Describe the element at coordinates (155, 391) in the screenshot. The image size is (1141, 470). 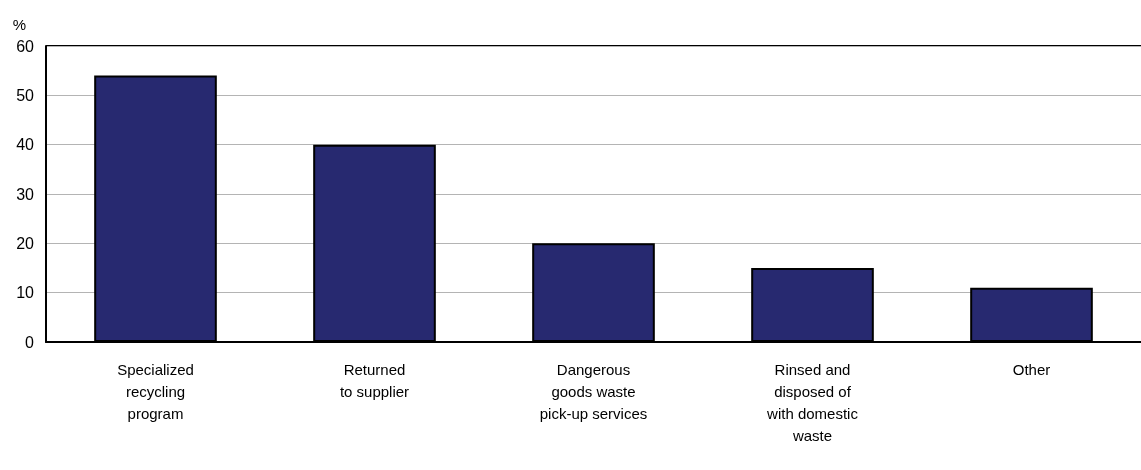
I see `x-tick-label: Specialized recycling program` at that location.